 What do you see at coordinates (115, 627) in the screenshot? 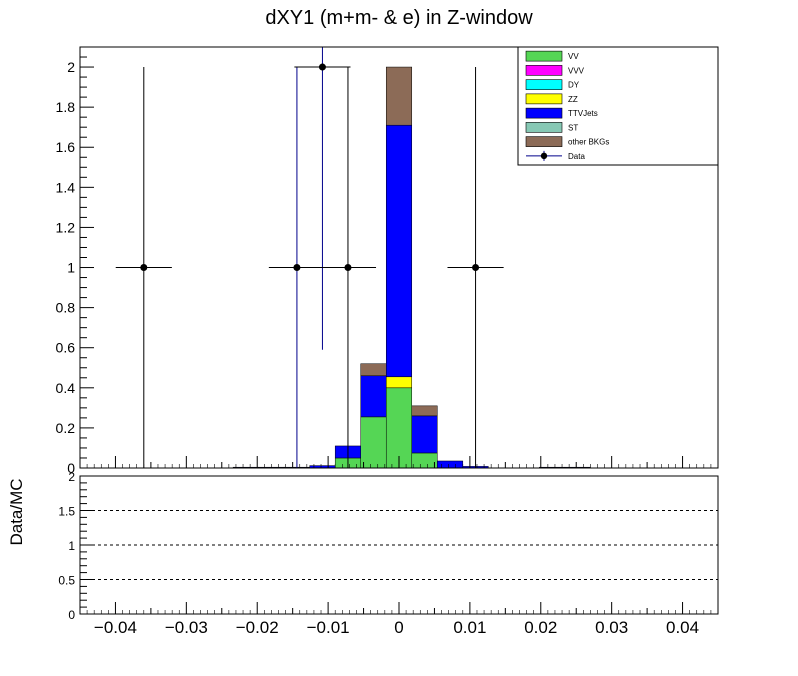
I see `x-tick-label: −0.04` at bounding box center [115, 627].